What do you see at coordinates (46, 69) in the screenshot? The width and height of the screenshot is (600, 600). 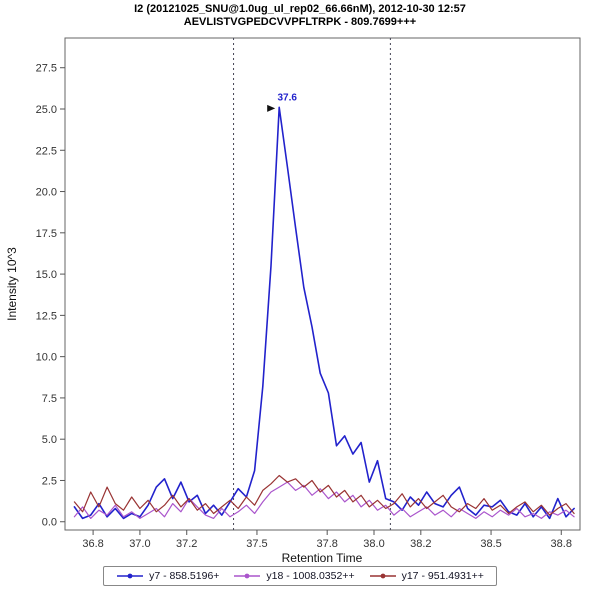 I see `y-tick-label: 27.5` at bounding box center [46, 69].